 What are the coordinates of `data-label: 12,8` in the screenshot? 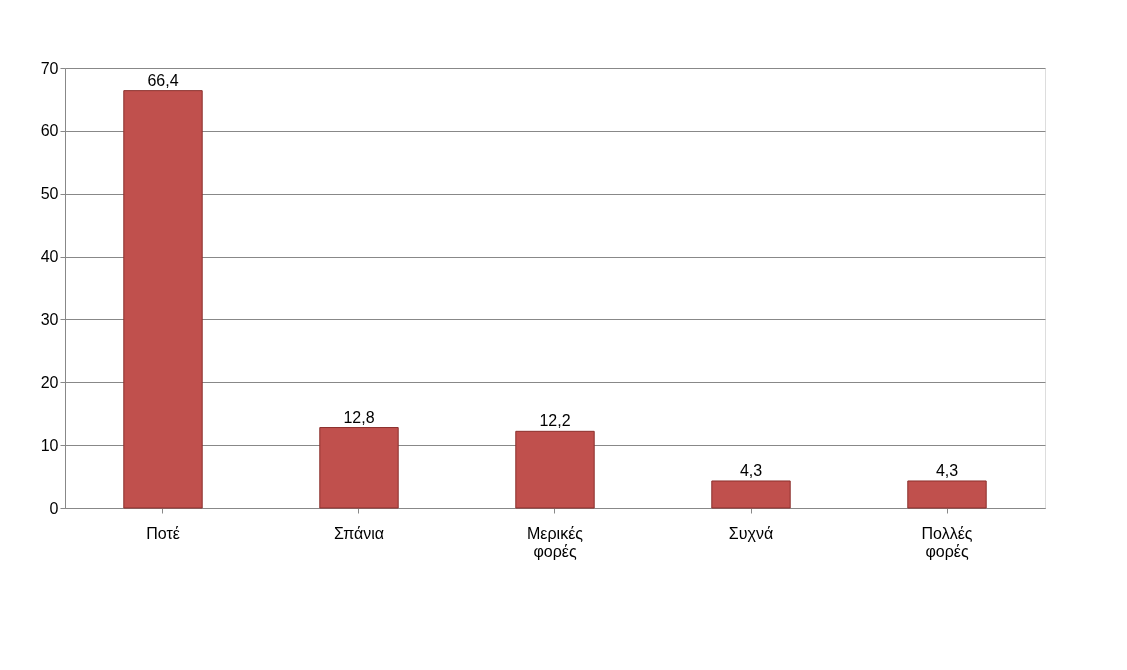 It's located at (359, 417).